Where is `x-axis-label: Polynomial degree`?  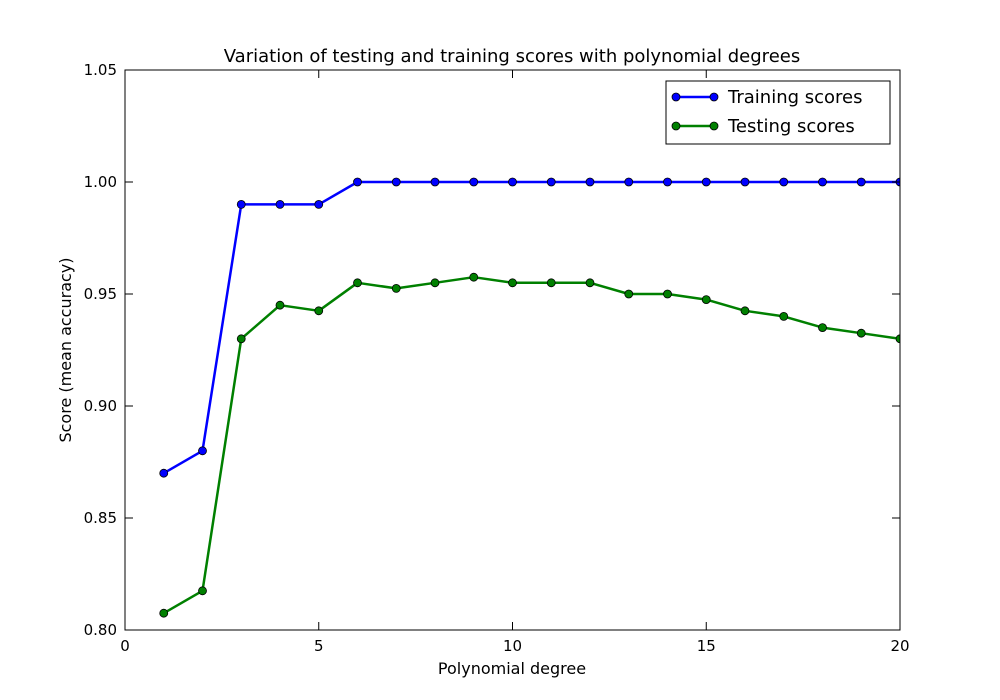
x-axis-label: Polynomial degree is located at coordinates (512, 668).